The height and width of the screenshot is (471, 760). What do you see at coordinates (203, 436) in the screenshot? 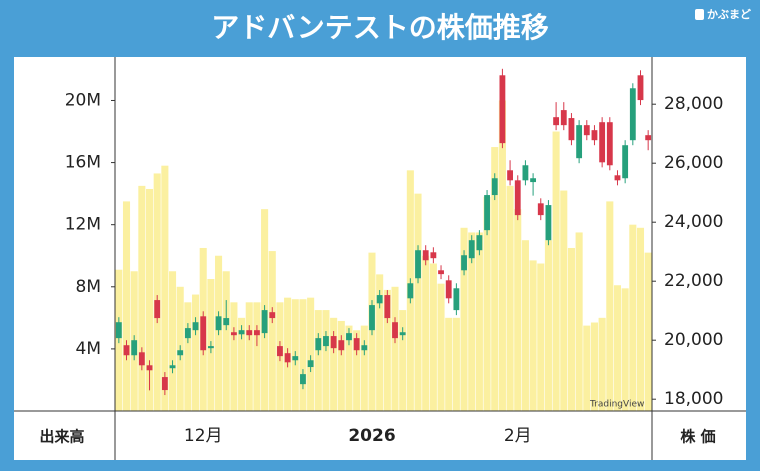
I see `x-tick-label: 12月` at bounding box center [203, 436].